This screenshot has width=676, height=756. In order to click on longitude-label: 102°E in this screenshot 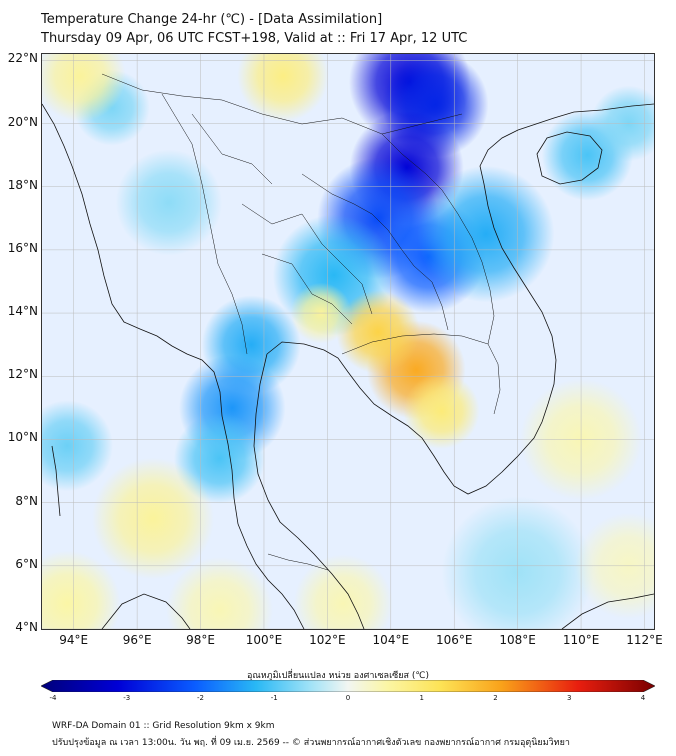, I will do `click(327, 640)`.